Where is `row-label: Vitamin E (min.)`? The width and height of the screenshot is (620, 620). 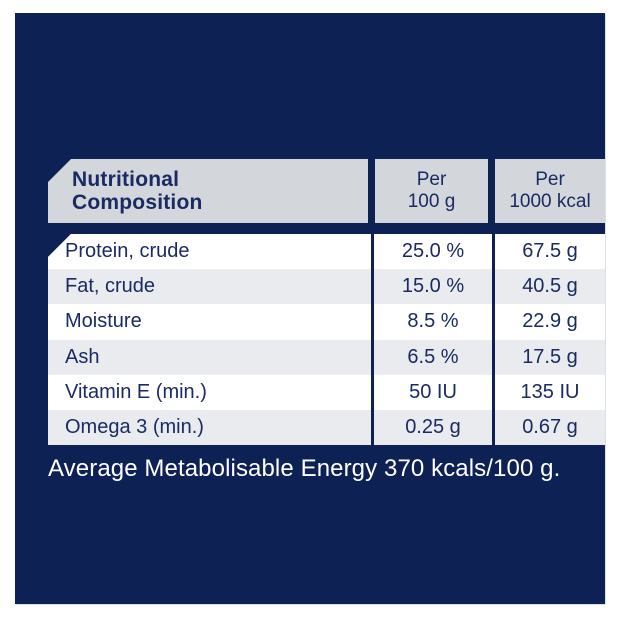
row-label: Vitamin E (min.) is located at coordinates (136, 391).